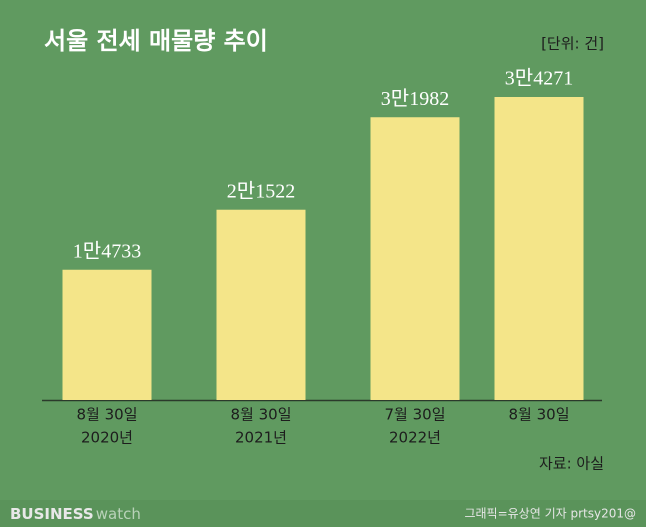 This screenshot has height=527, width=646. Describe the element at coordinates (156, 41) in the screenshot. I see `chart-title: 서울 전세 매물량 추이` at that location.